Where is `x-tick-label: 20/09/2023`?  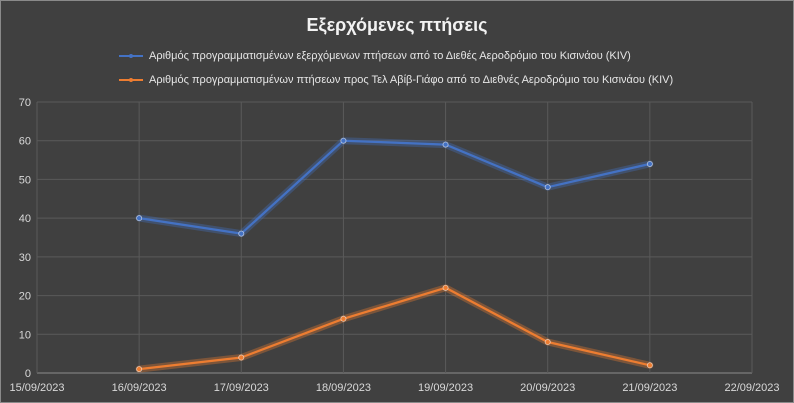 x-tick-label: 20/09/2023 is located at coordinates (547, 388).